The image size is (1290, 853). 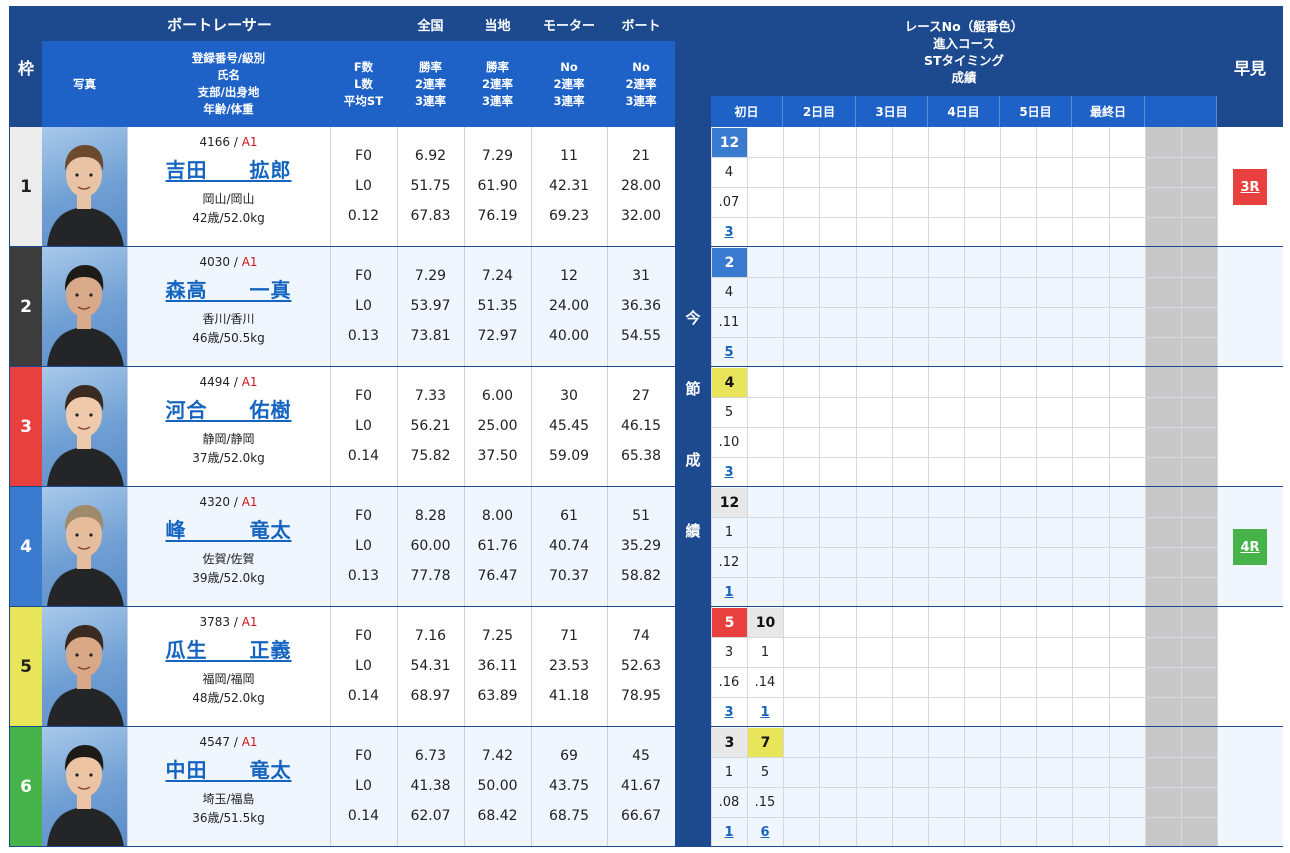 What do you see at coordinates (497, 696) in the screenshot?
I see `local-stat-3: 63.89` at bounding box center [497, 696].